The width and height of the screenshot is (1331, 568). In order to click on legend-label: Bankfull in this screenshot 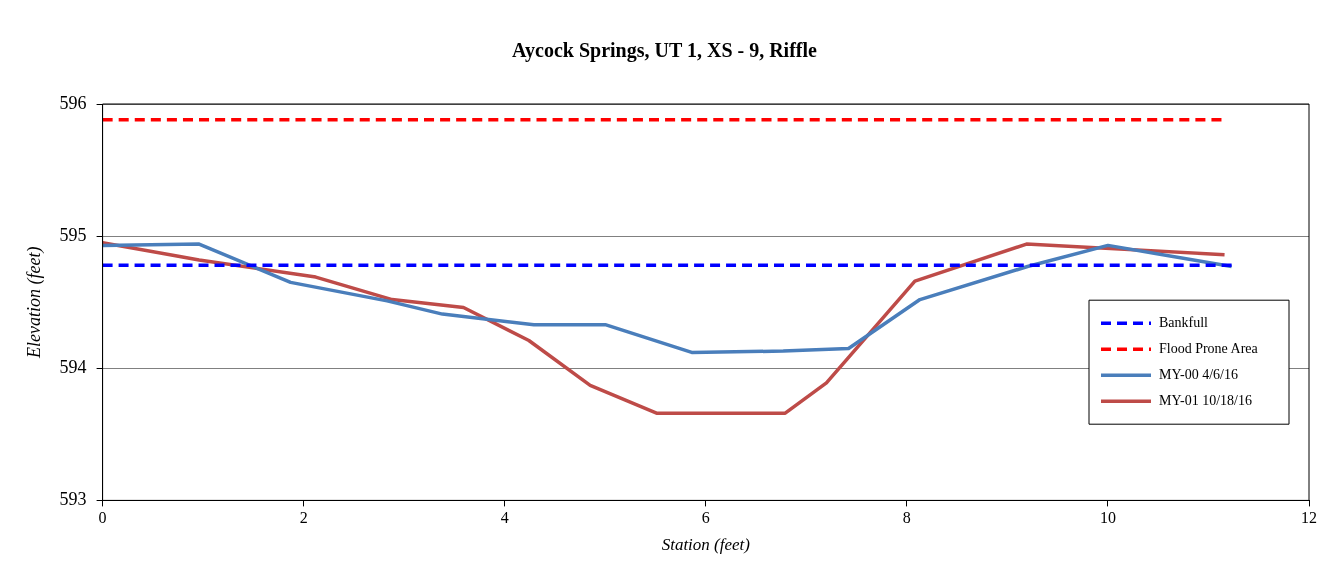, I will do `click(1184, 322)`.